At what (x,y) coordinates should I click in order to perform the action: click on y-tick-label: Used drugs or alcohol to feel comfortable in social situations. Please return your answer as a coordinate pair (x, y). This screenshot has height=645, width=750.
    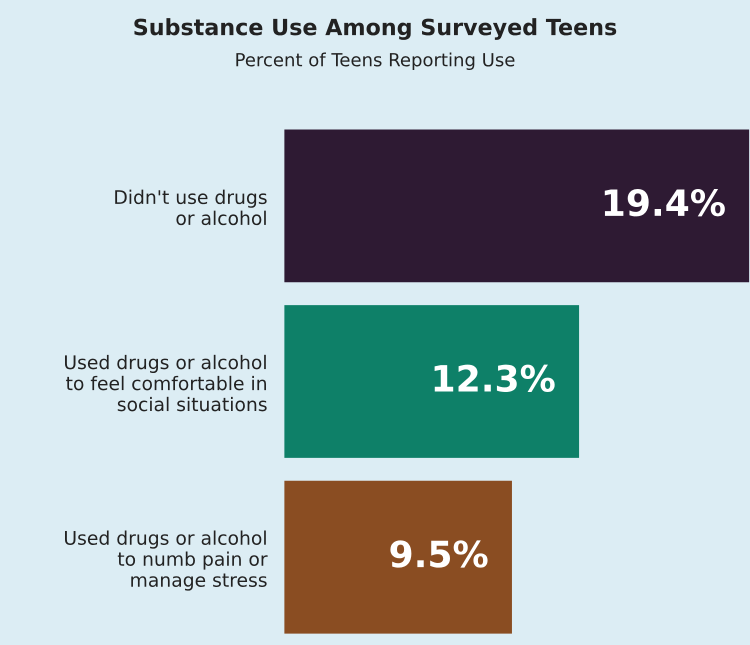
    Looking at the image, I should click on (166, 383).